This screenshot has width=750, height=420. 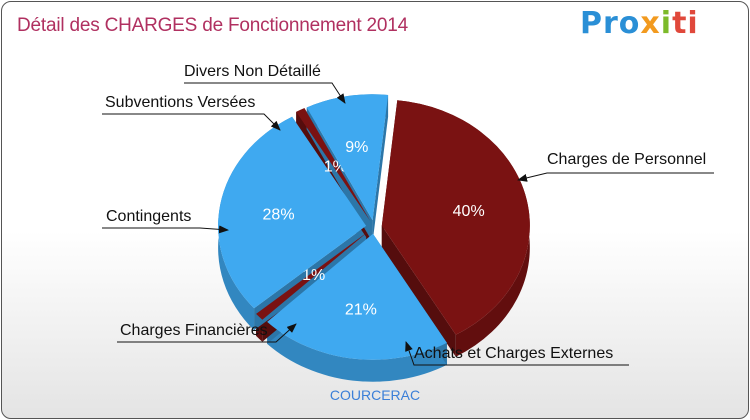 I want to click on slice-percent-label: 1%, so click(x=313, y=275).